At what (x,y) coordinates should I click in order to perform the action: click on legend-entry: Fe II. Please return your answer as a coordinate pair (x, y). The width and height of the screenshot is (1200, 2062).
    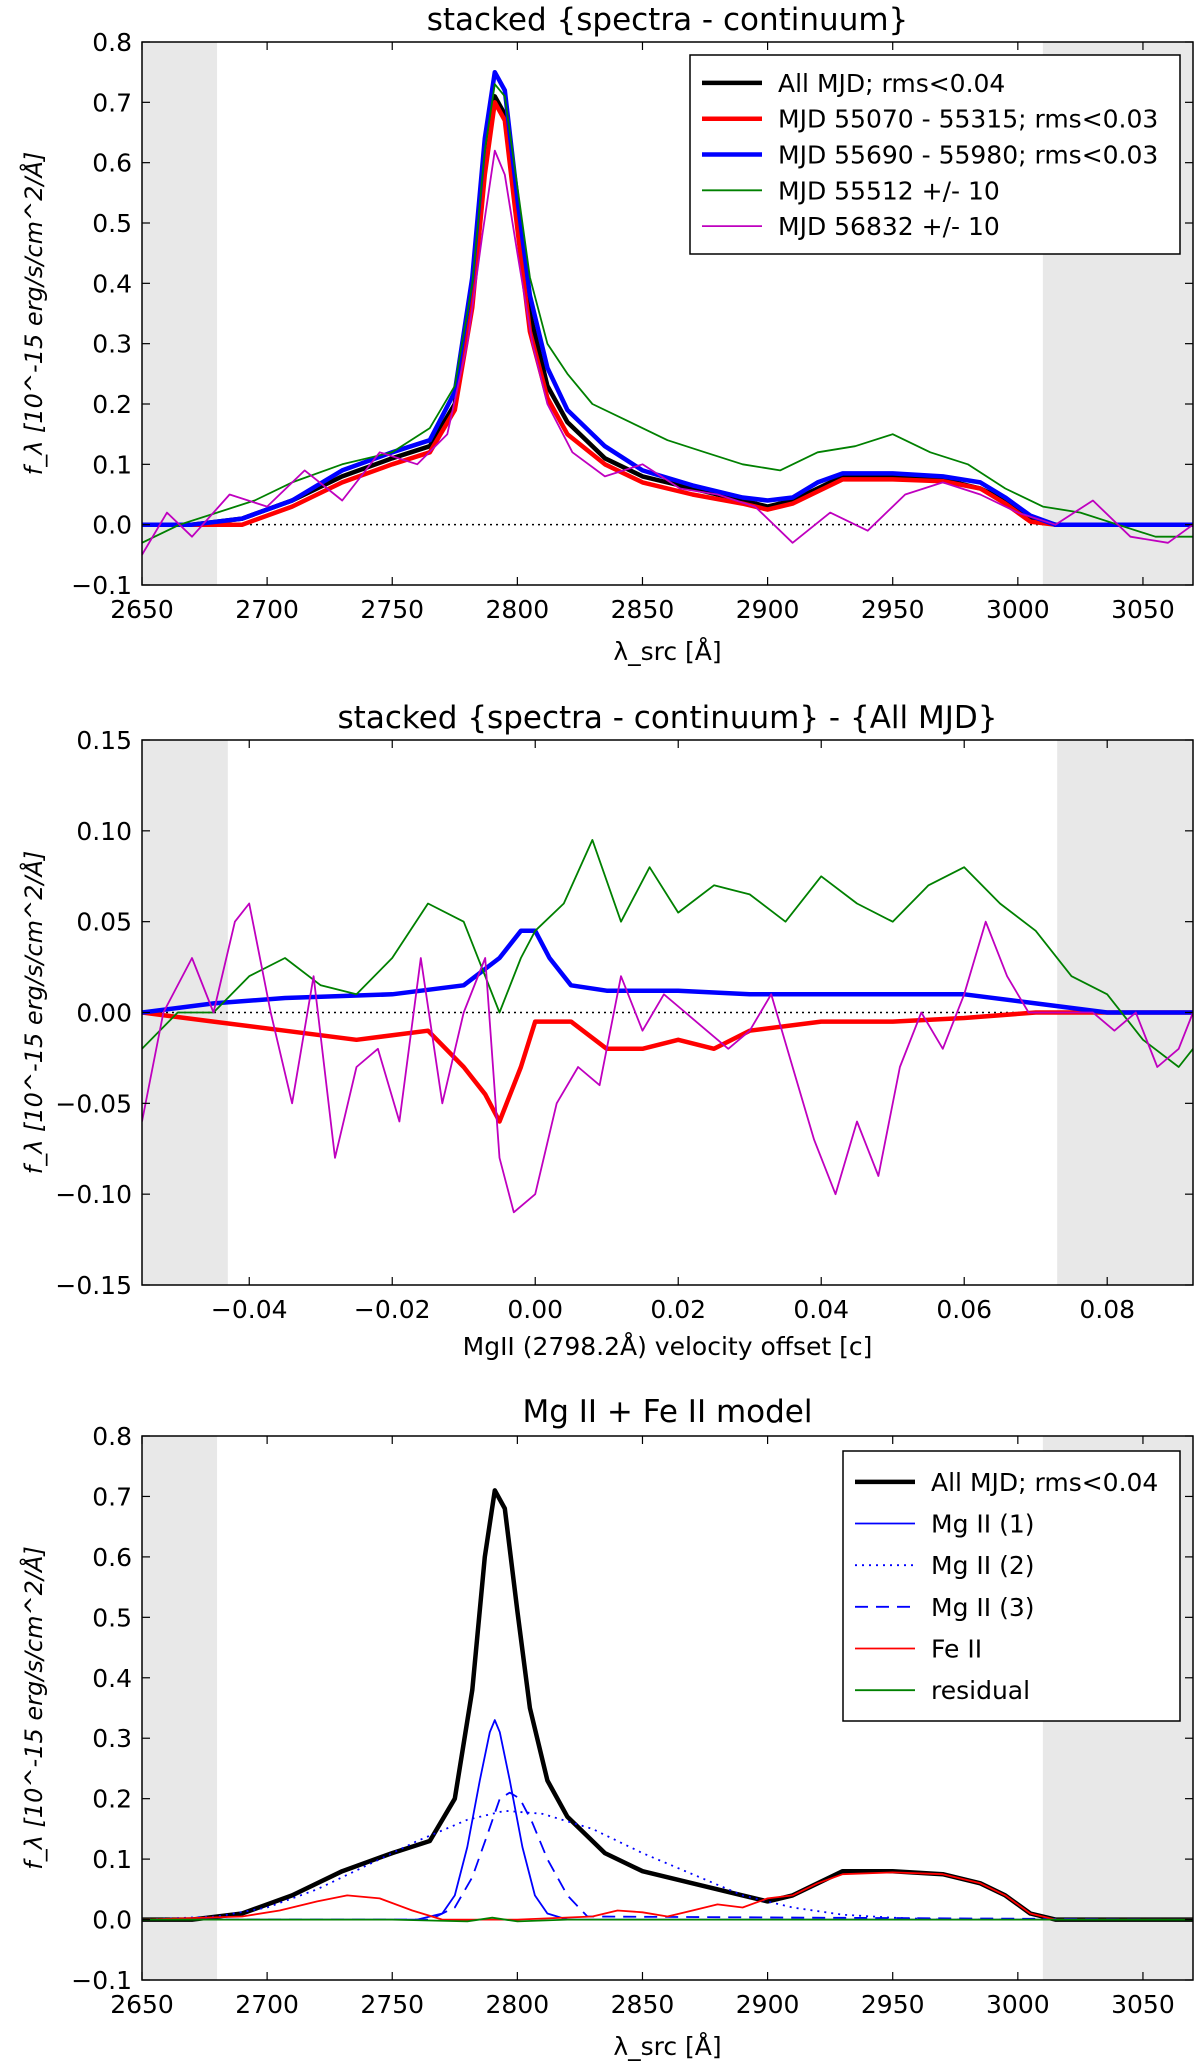
    Looking at the image, I should click on (956, 1649).